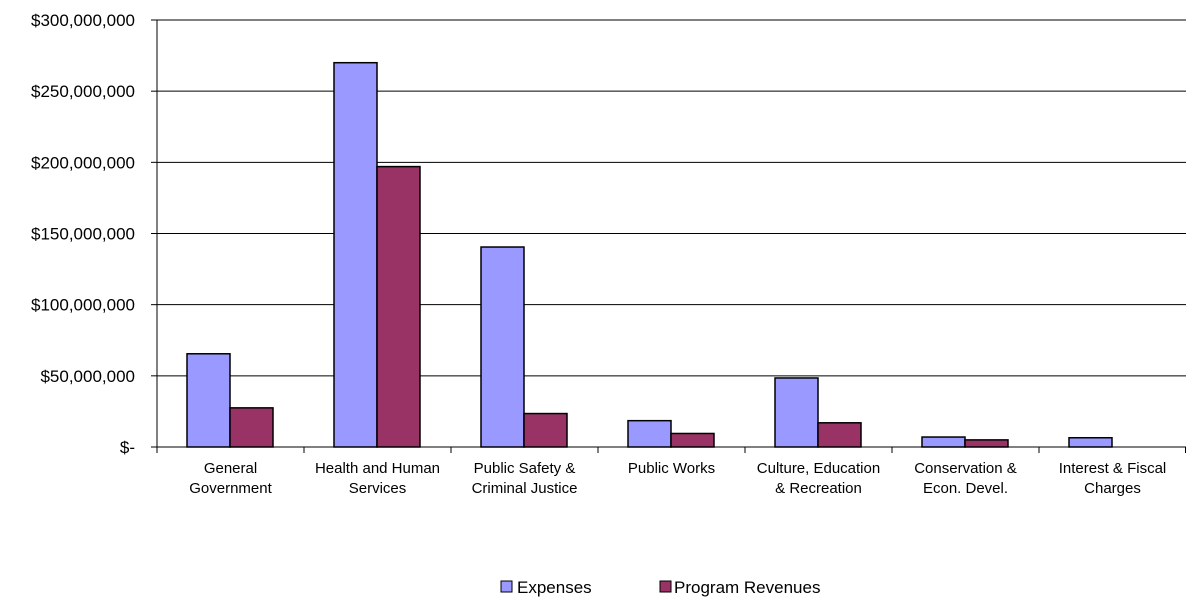  I want to click on y-tick-label: $250,000,000, so click(83, 91).